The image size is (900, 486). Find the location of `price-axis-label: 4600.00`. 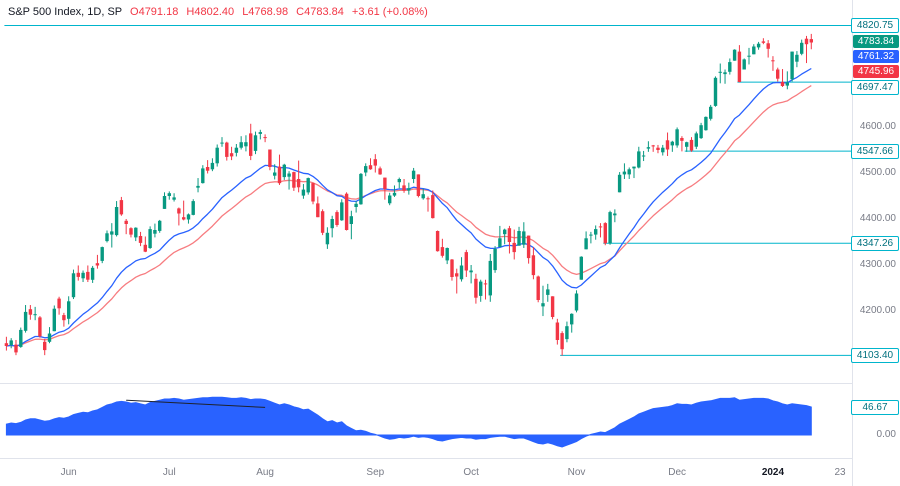

price-axis-label: 4600.00 is located at coordinates (877, 126).